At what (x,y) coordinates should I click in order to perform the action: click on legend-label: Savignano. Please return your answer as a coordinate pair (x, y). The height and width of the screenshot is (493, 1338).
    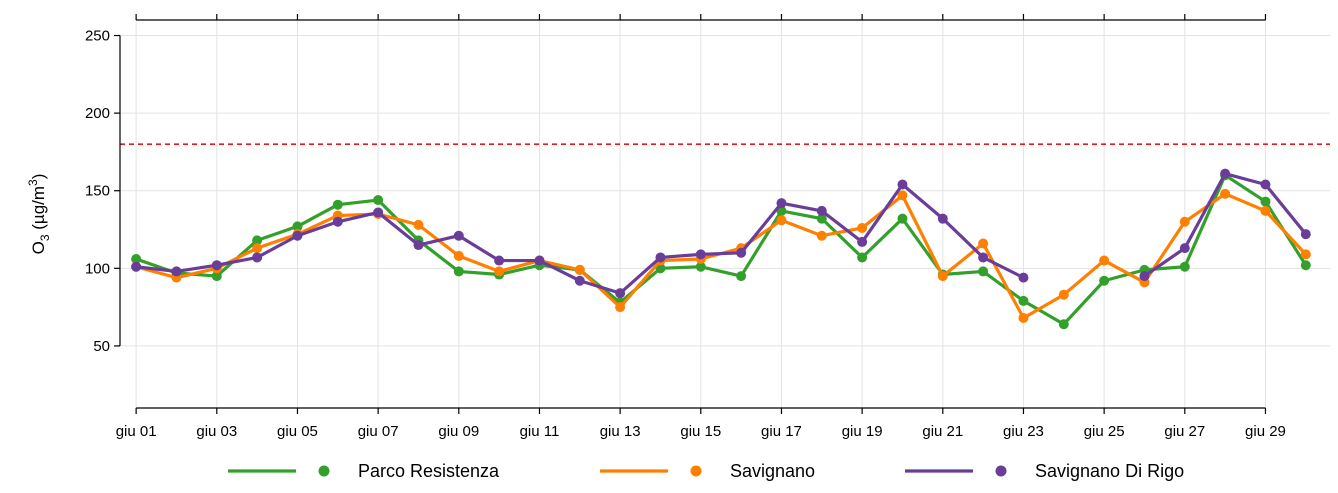
    Looking at the image, I should click on (772, 471).